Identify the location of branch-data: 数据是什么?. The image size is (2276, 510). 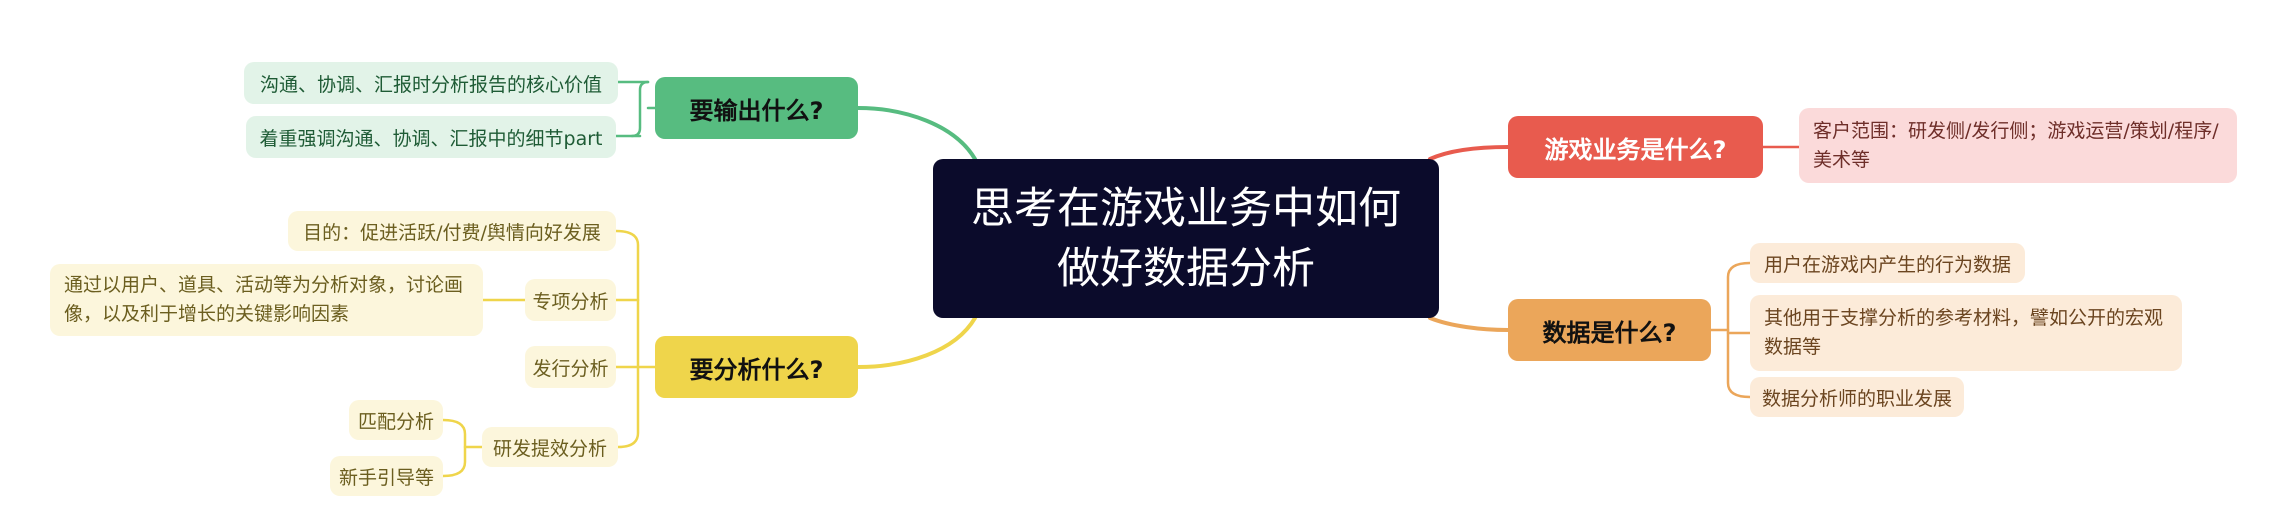
(1609, 330).